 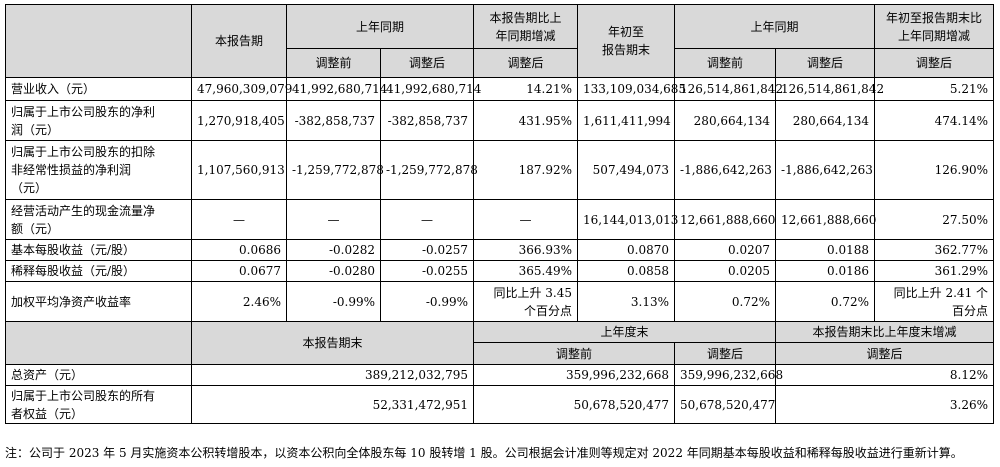 I want to click on table-cell: 同比上升 3.45 个百分点, so click(x=526, y=301).